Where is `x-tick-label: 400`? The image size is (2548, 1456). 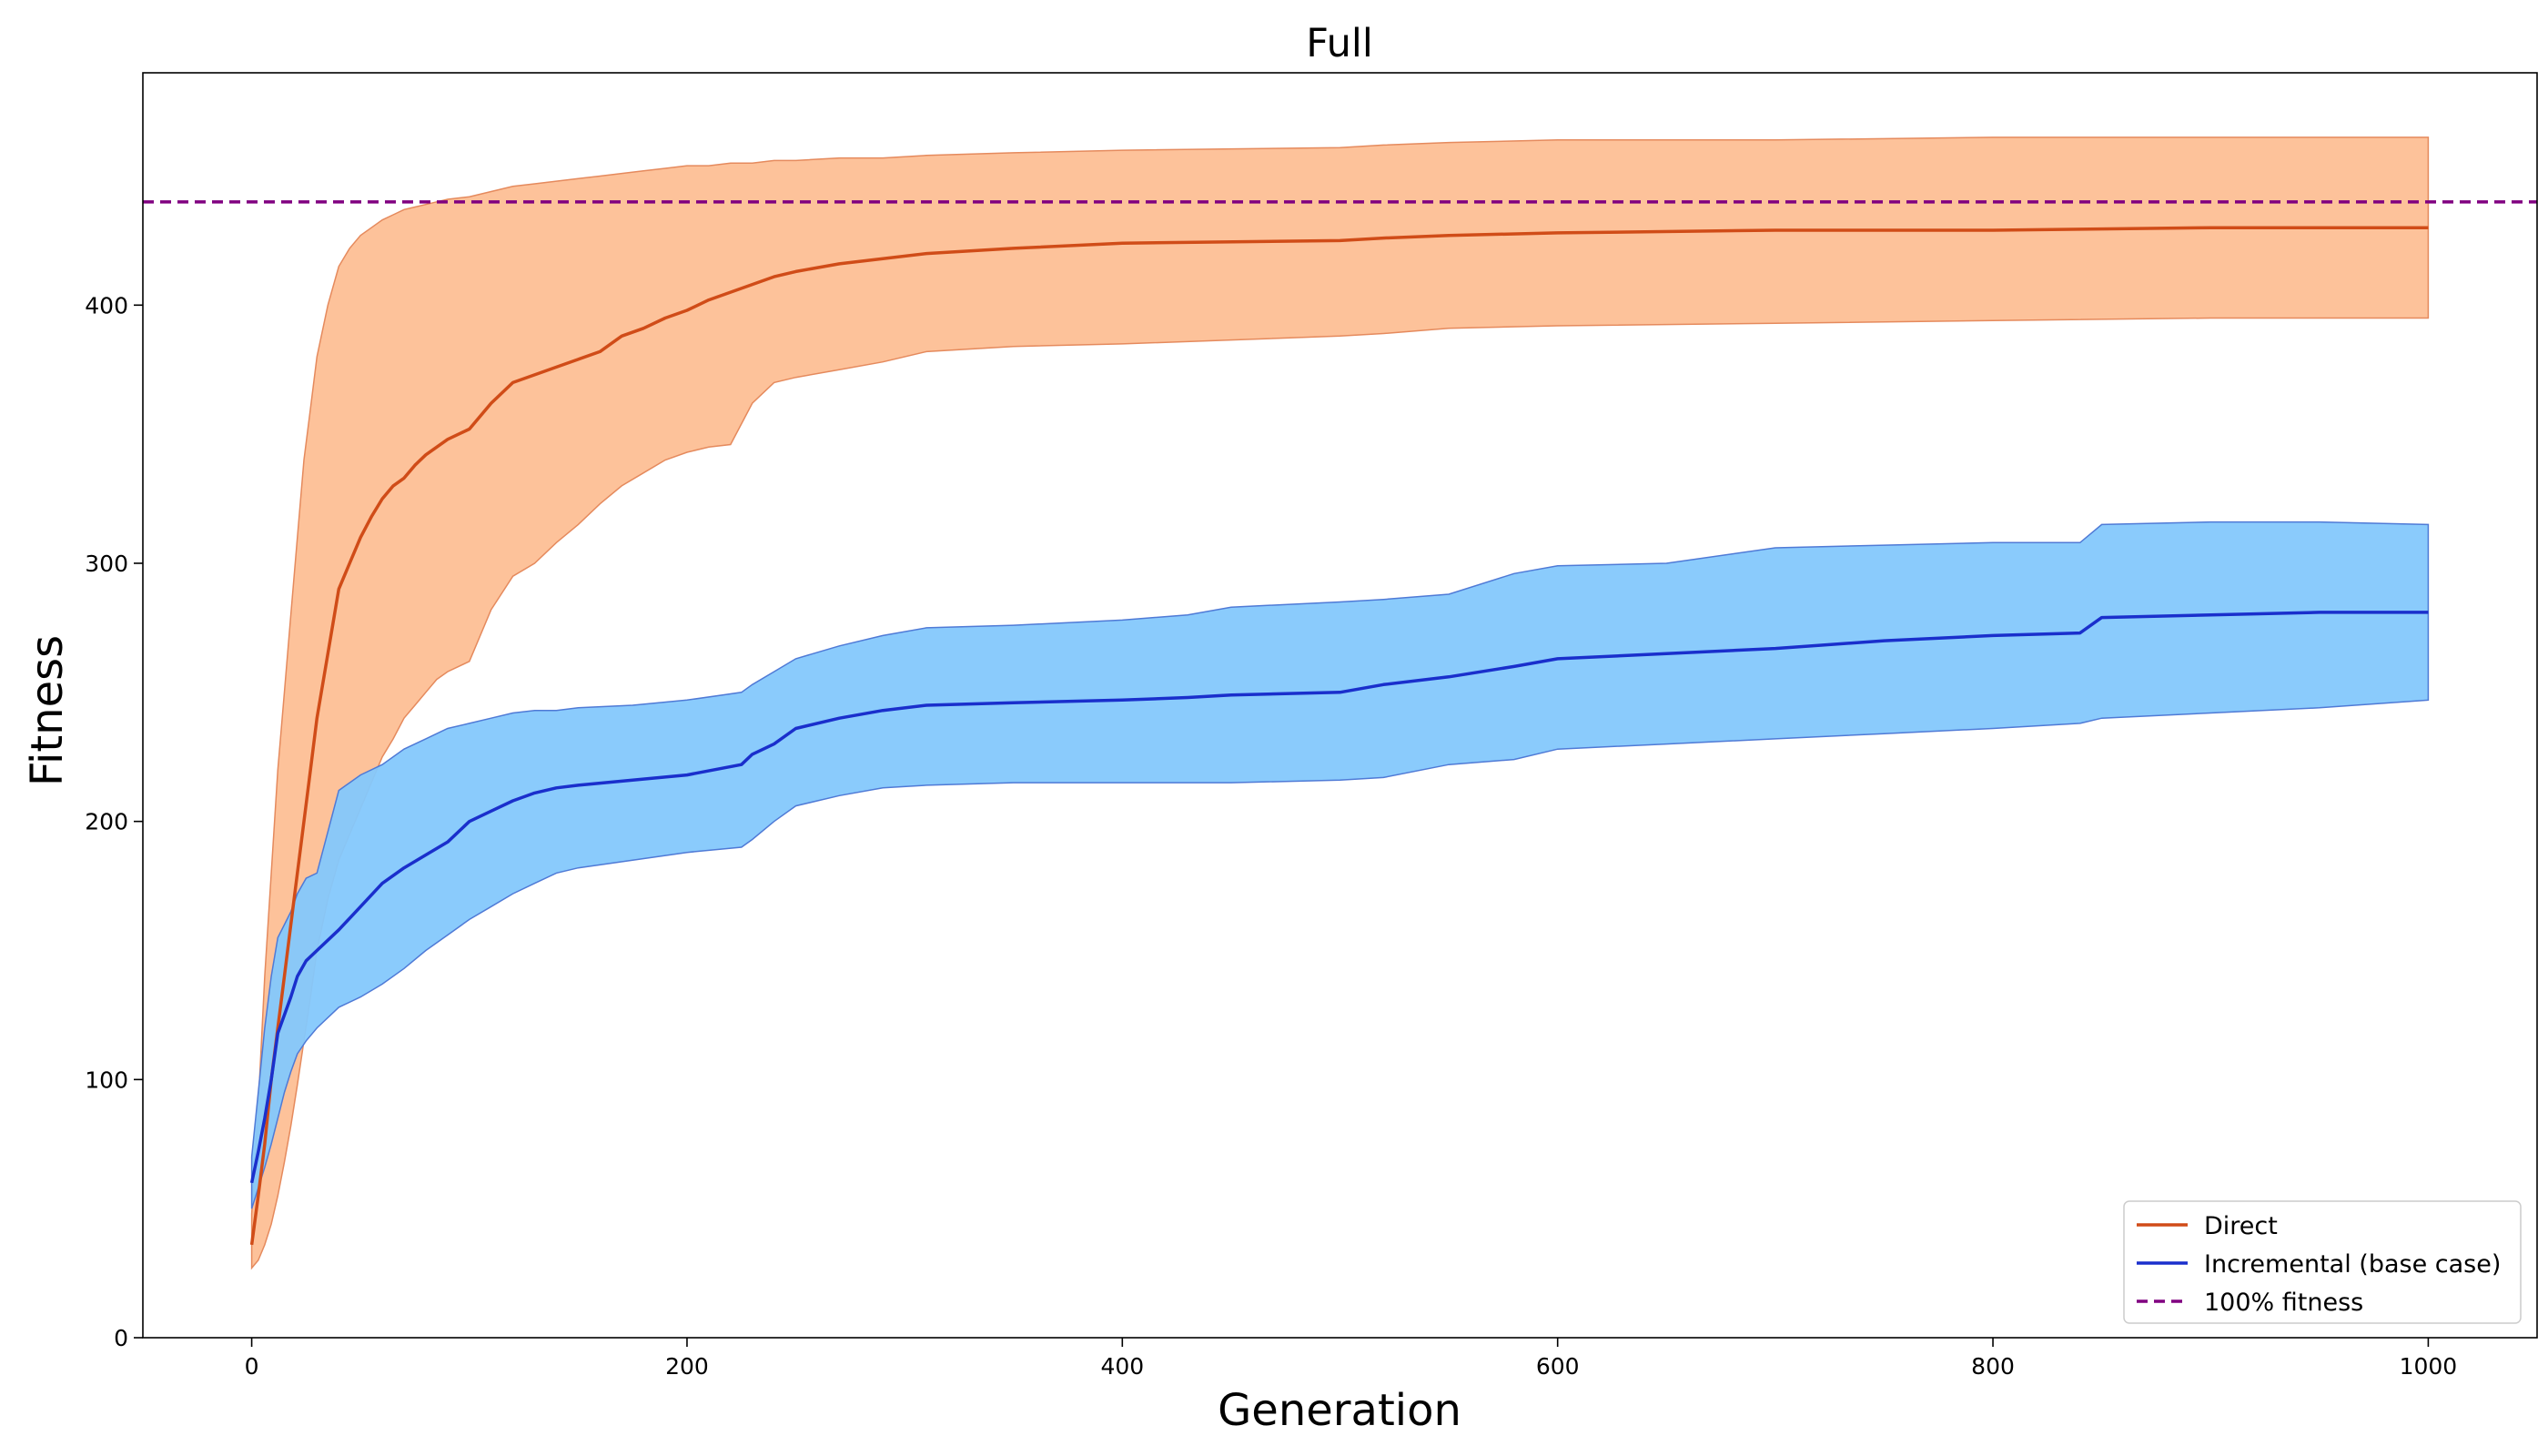 x-tick-label: 400 is located at coordinates (1122, 1367).